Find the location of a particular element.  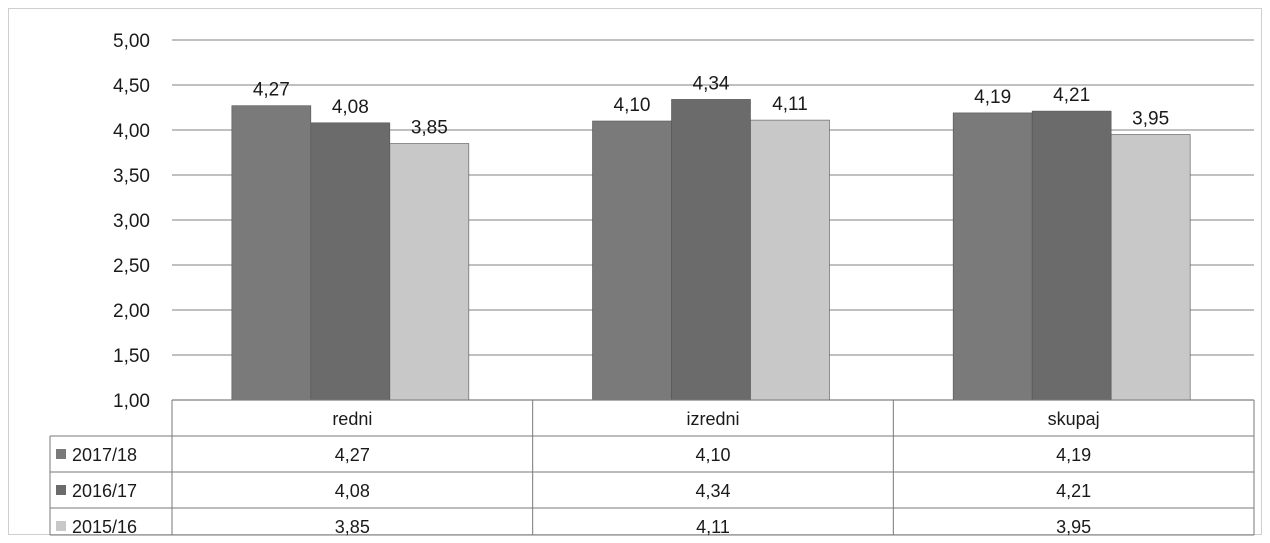

table-value-cell: 4,19 is located at coordinates (1073, 455).